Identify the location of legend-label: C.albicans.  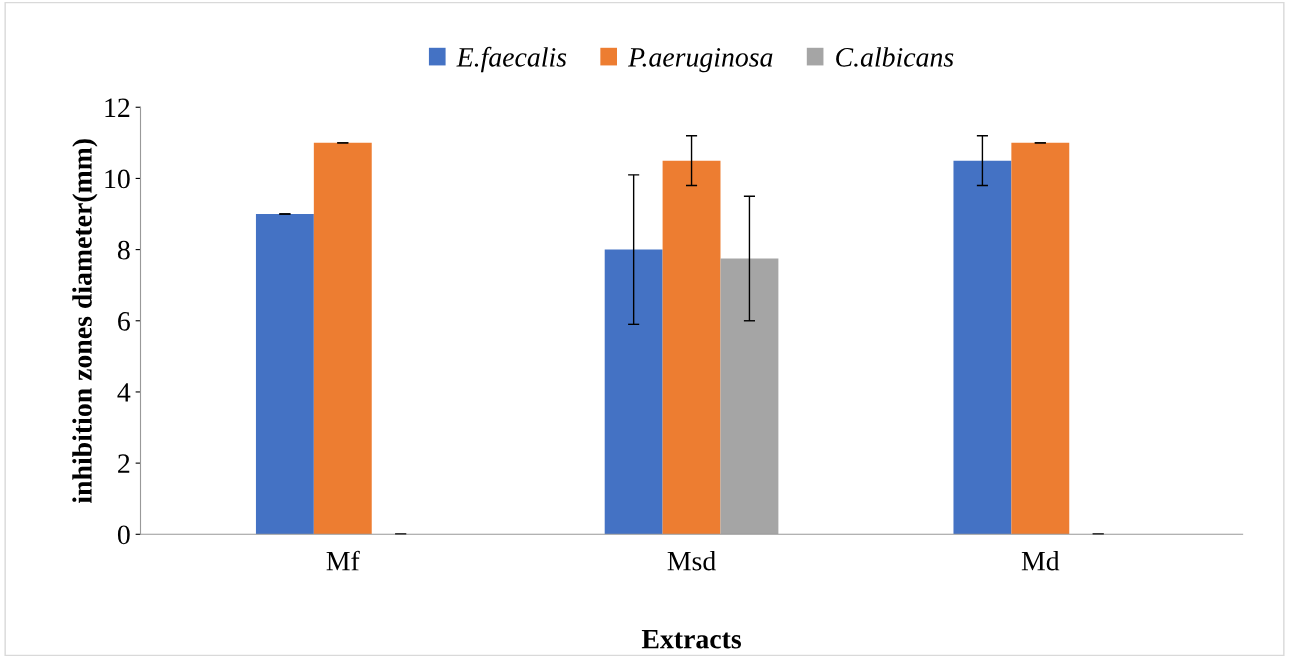
(895, 57).